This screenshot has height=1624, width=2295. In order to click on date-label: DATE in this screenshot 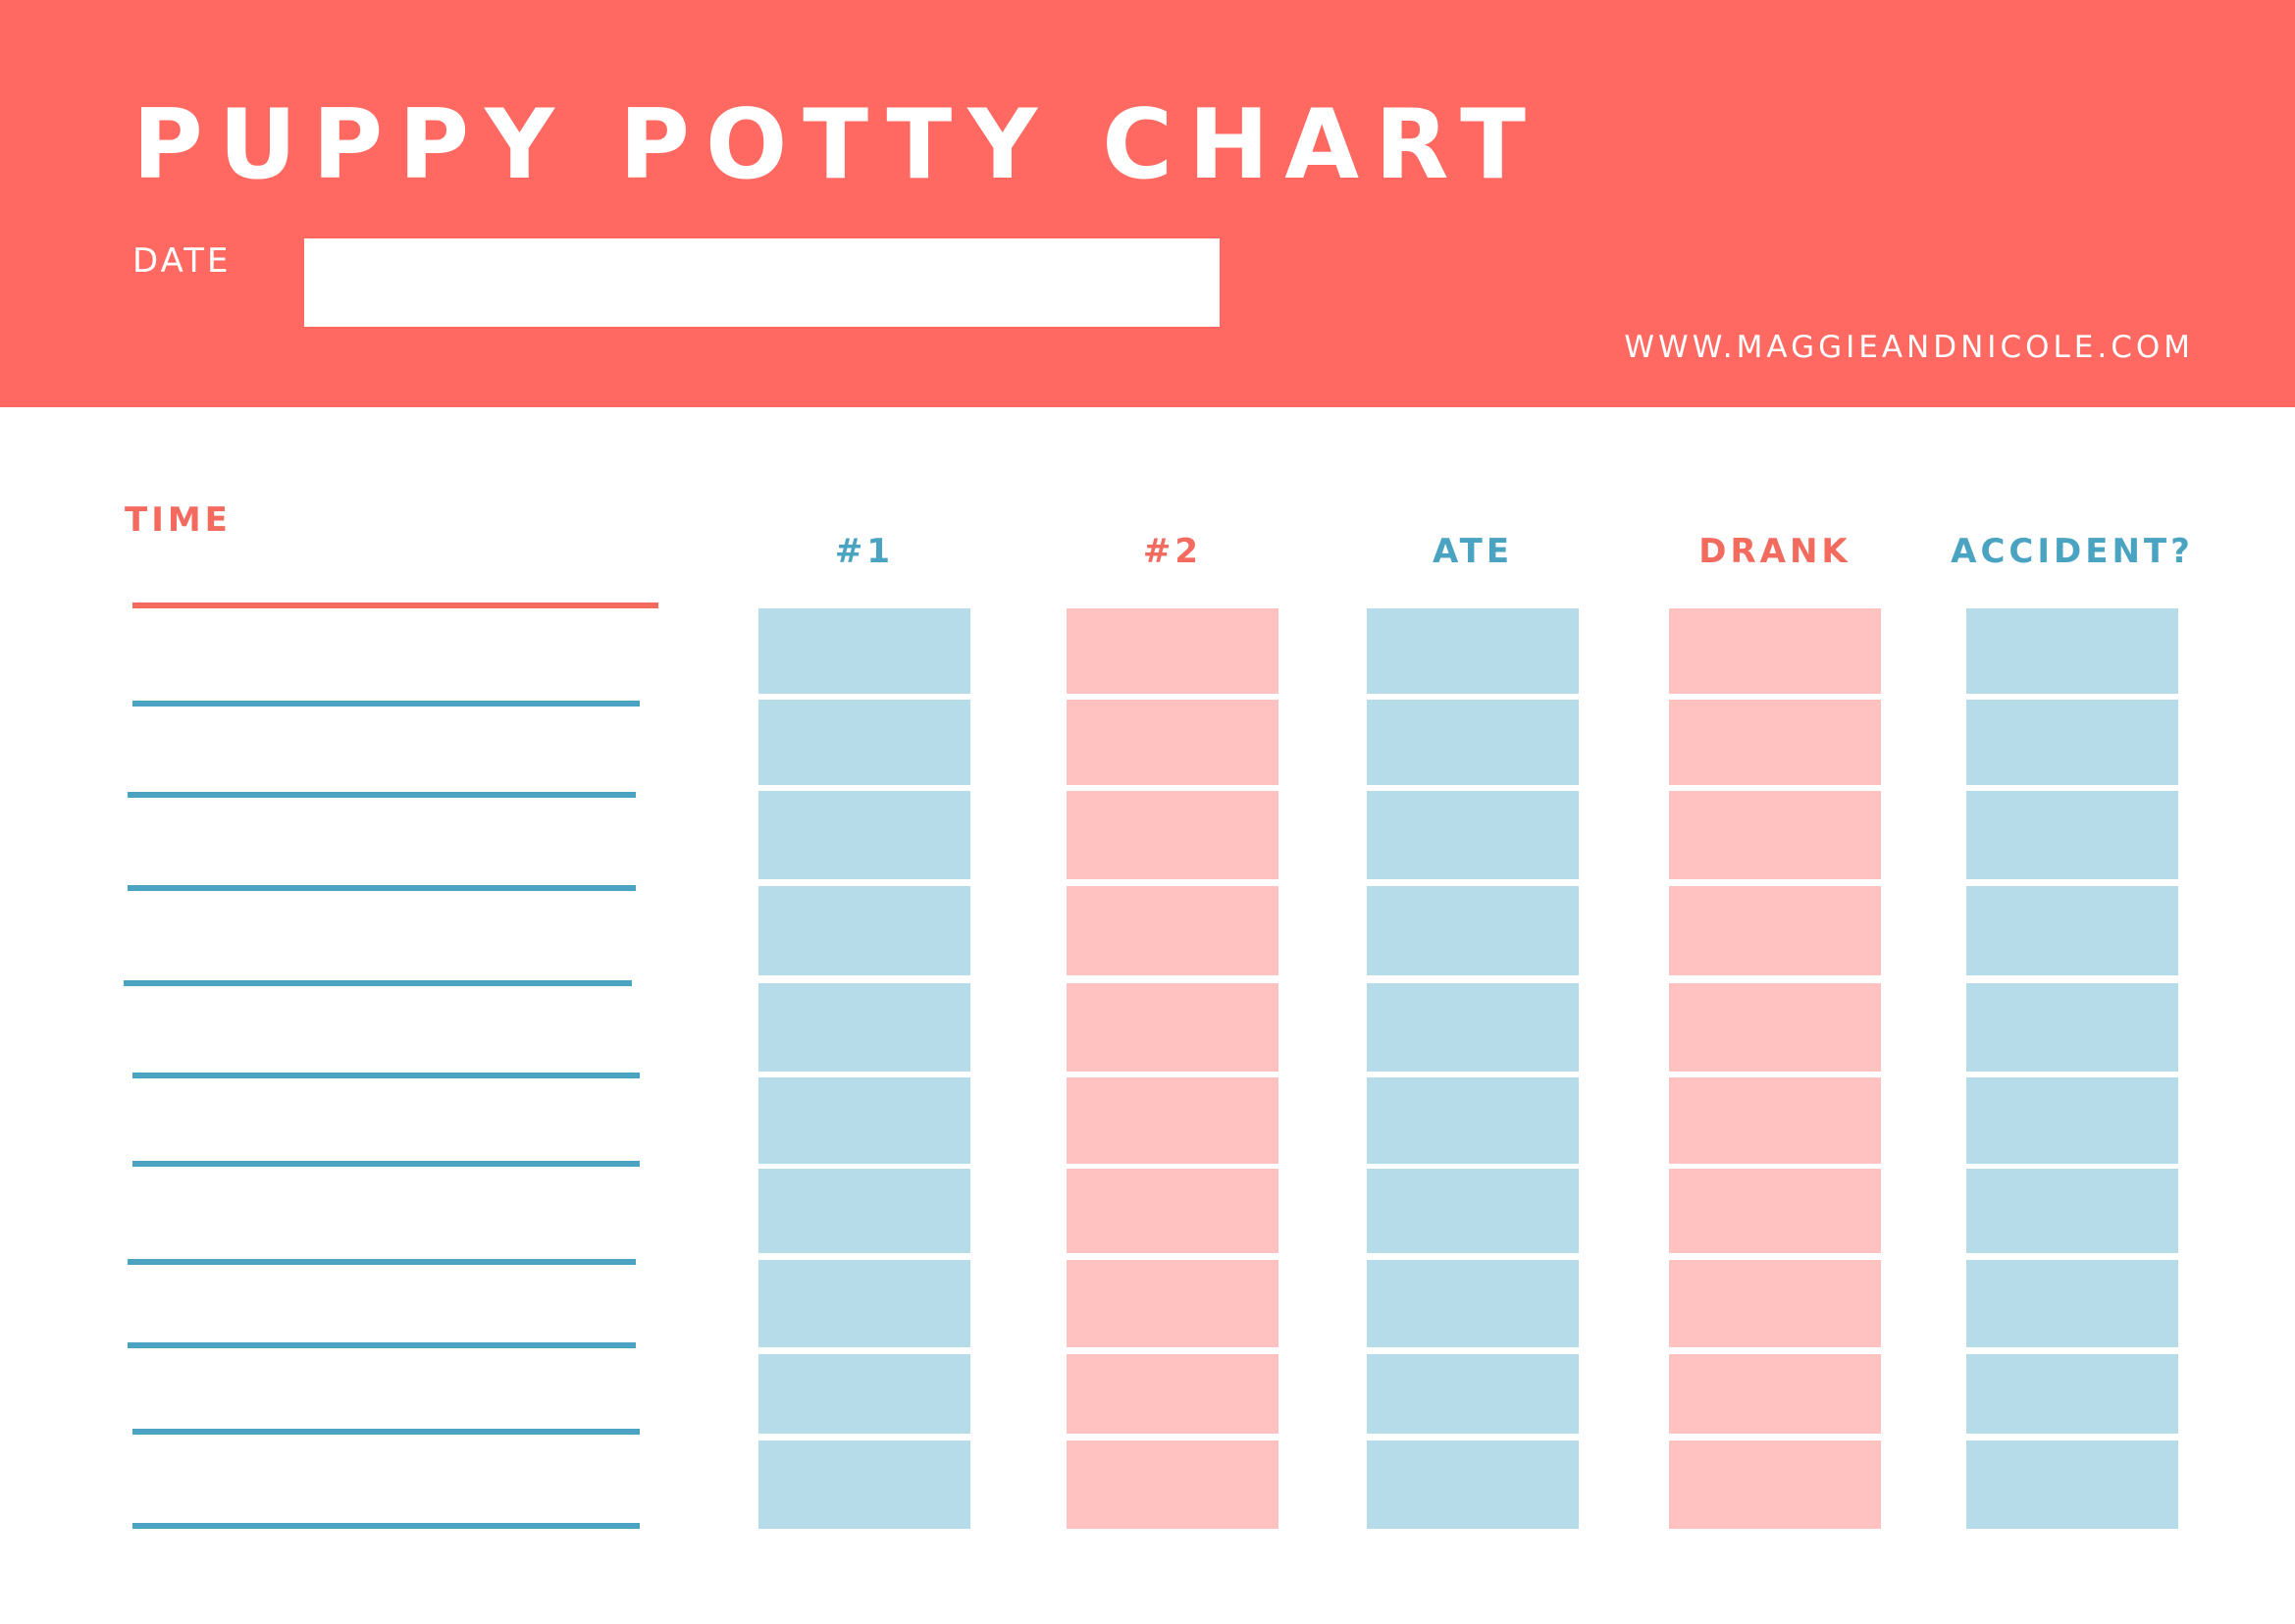, I will do `click(182, 261)`.